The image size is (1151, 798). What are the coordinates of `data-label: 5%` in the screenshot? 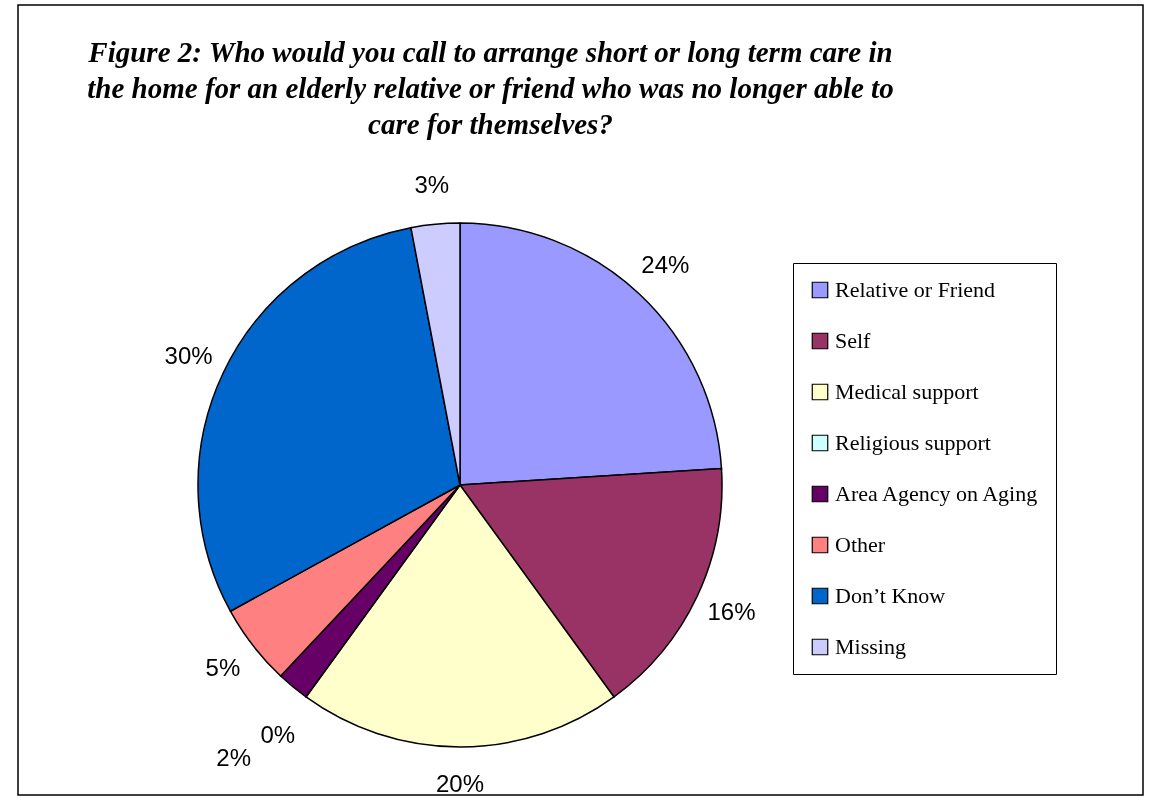 It's located at (223, 667).